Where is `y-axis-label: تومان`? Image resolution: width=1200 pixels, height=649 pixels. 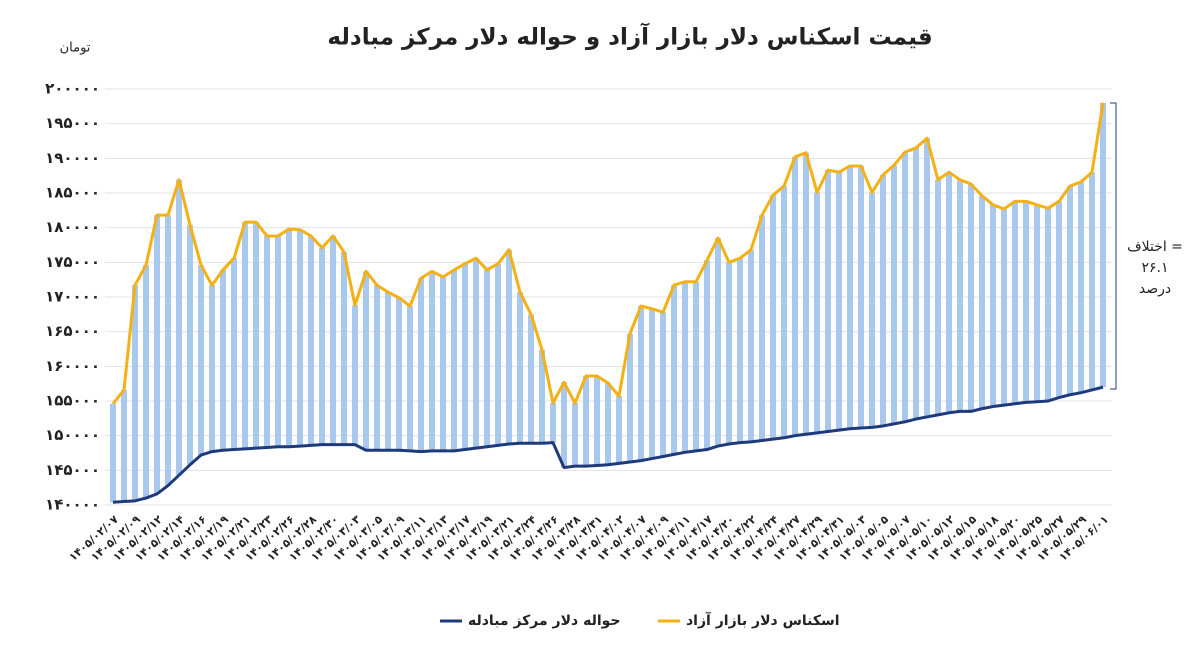
y-axis-label: تومان is located at coordinates (75, 48).